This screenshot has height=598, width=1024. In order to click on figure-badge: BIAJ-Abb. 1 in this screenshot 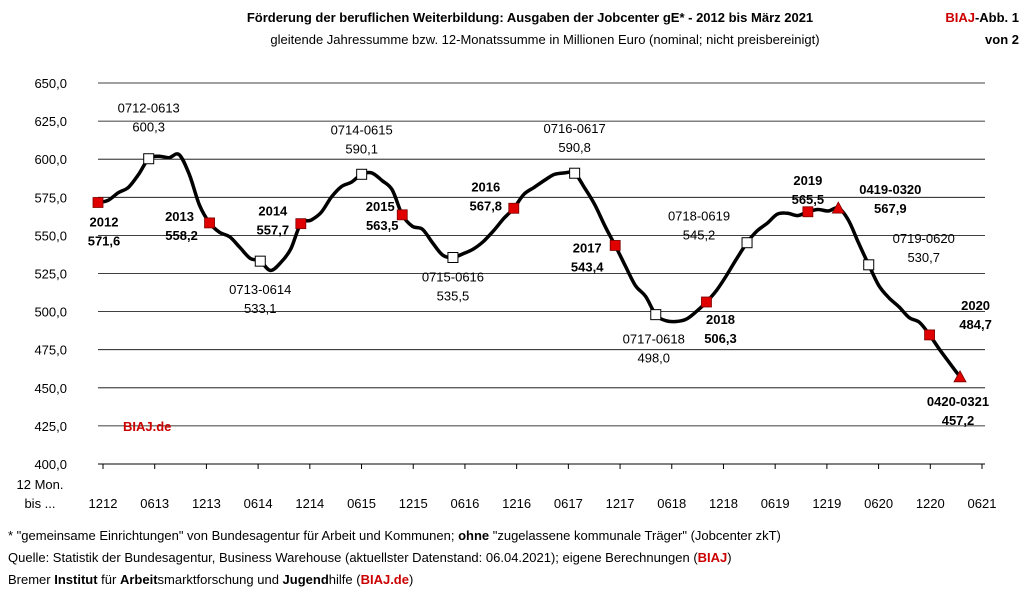, I will do `click(982, 17)`.